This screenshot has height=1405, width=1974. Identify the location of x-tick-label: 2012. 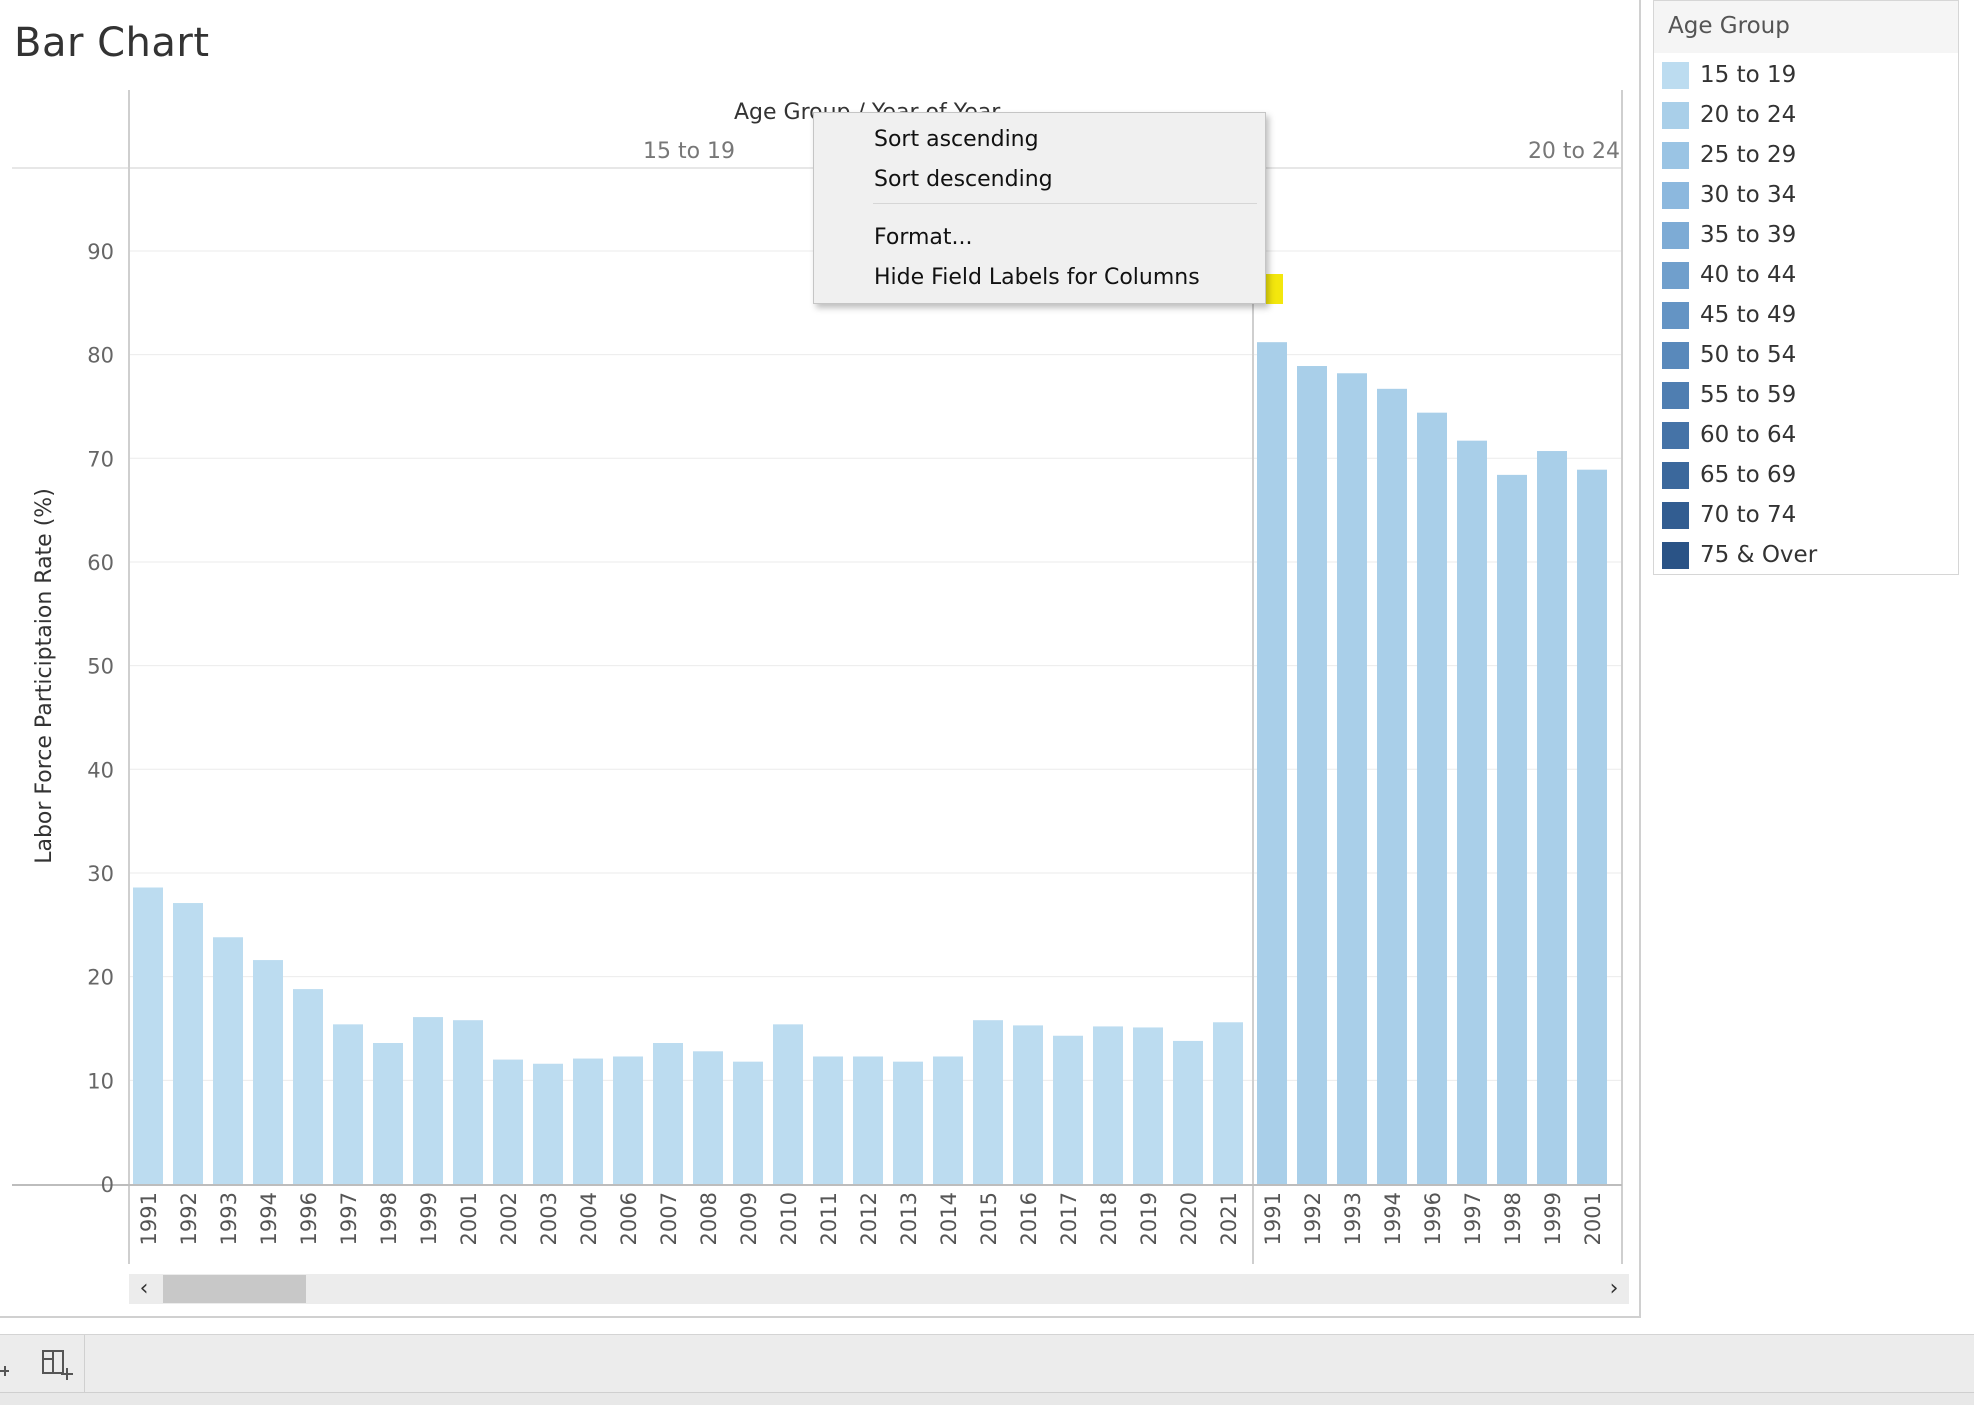
(869, 1218).